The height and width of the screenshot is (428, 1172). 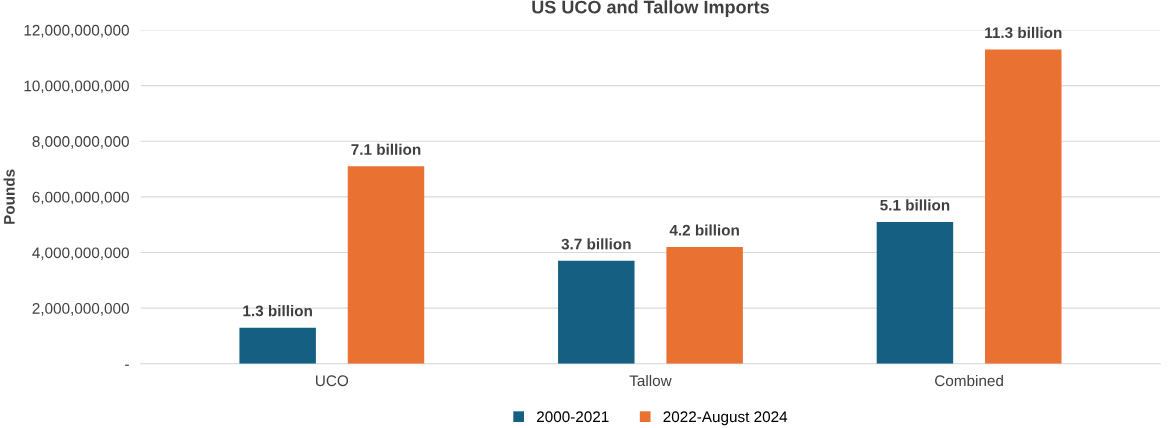 I want to click on data-label: 11.3 billion, so click(x=1023, y=32).